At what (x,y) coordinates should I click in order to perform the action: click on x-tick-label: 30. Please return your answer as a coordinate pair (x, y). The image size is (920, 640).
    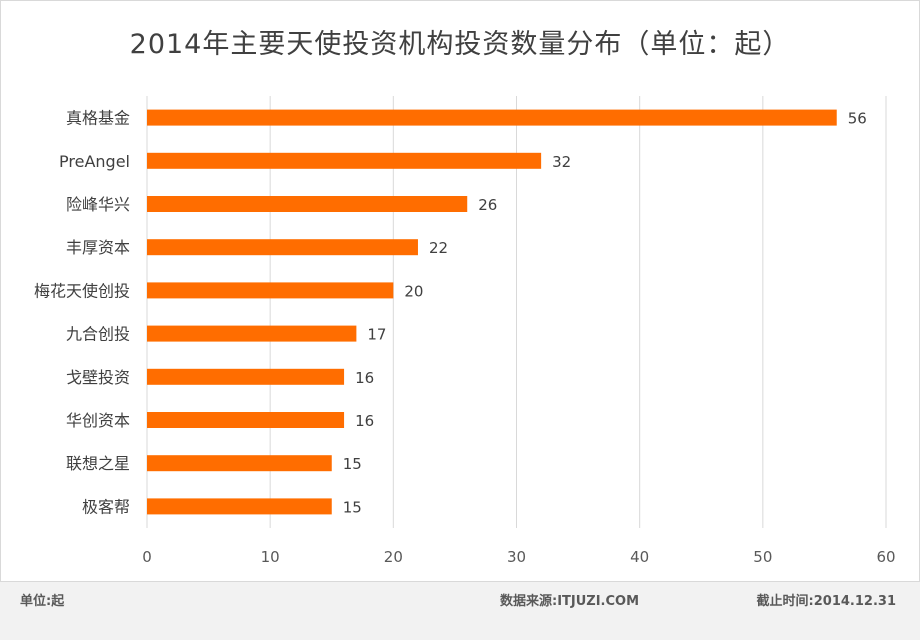
    Looking at the image, I should click on (516, 557).